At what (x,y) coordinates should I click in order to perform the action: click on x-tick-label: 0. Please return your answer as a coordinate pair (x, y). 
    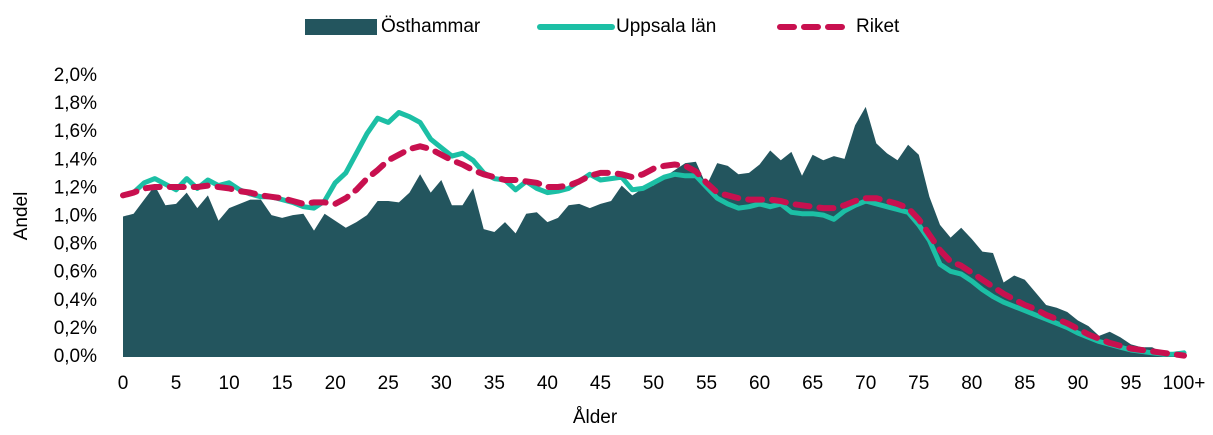
    Looking at the image, I should click on (123, 383).